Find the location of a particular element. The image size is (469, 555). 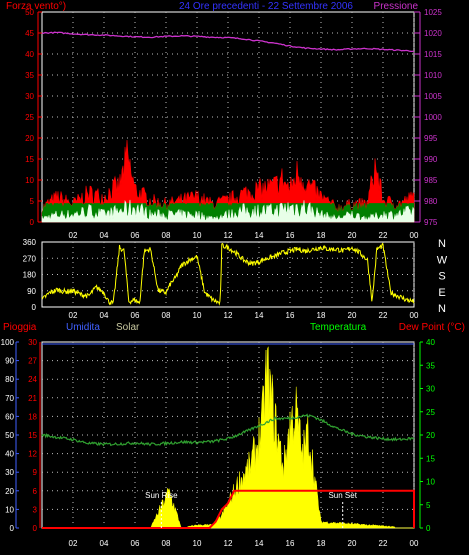

pressure-tick-label: 1010 is located at coordinates (433, 75).